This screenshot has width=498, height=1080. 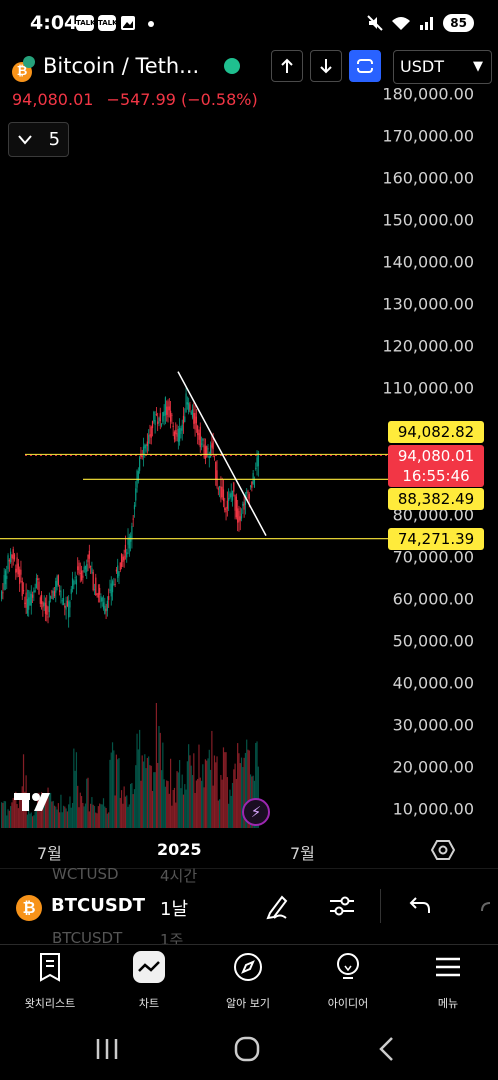 I want to click on interval-picker: 1날, so click(x=174, y=909).